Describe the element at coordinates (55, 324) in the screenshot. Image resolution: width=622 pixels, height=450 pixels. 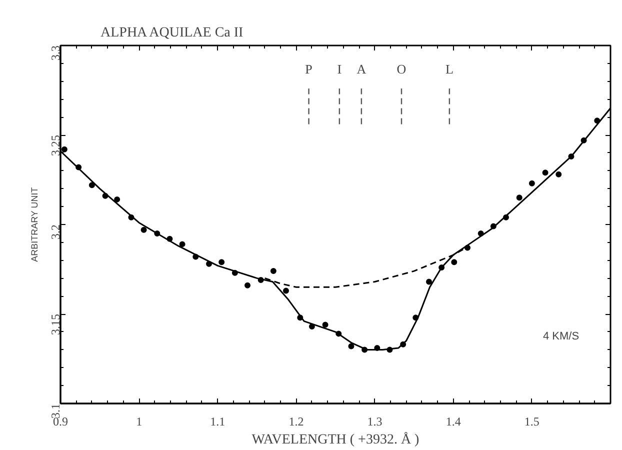
I see `y-tick-label: 3.15` at that location.